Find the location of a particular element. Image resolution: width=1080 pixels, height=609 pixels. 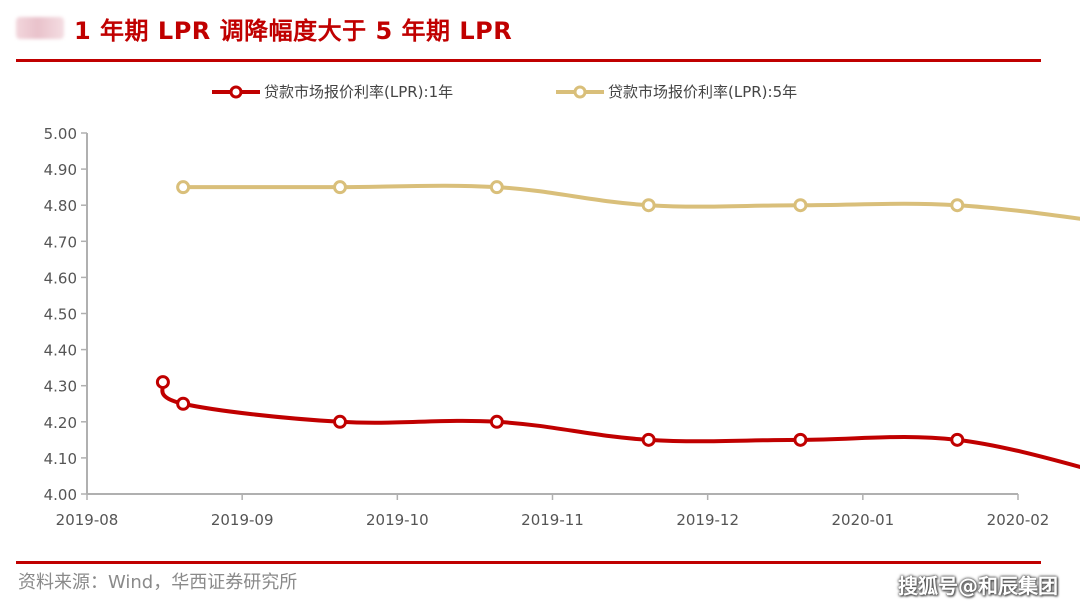

y-tick-label: 4.60 is located at coordinates (60, 278).